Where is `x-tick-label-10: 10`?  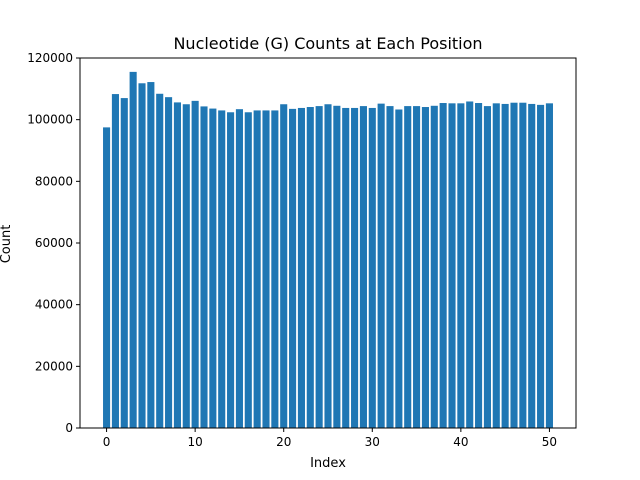 x-tick-label-10: 10 is located at coordinates (195, 442).